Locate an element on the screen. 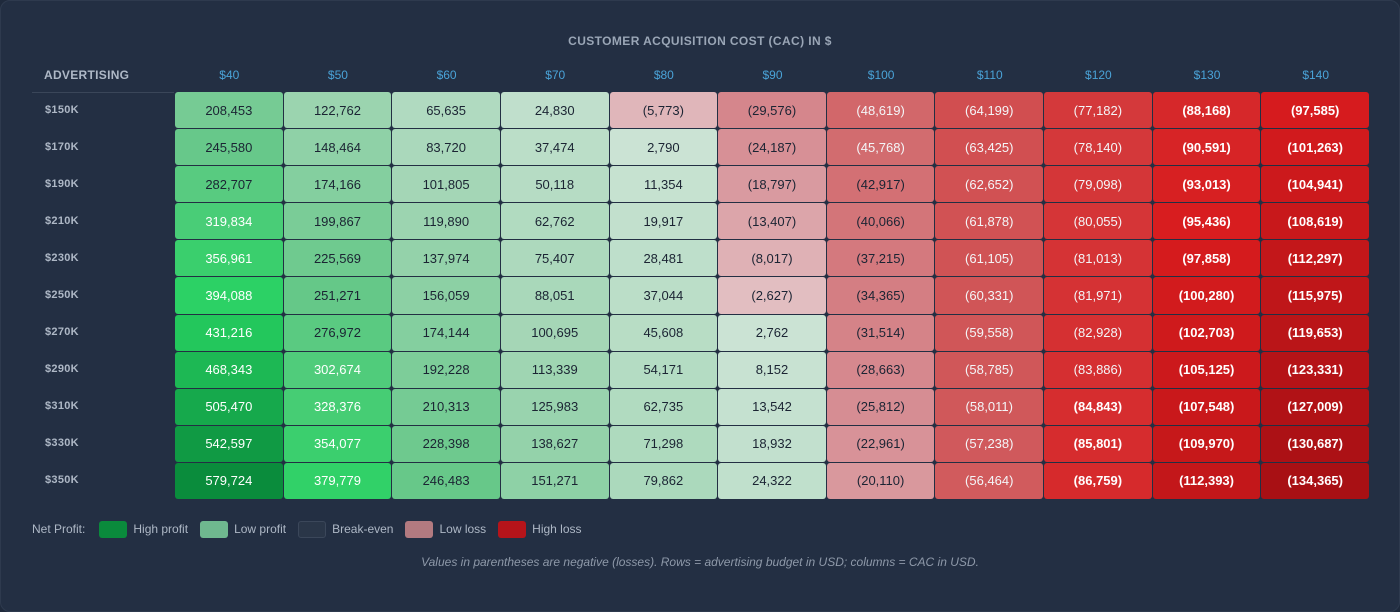 Image resolution: width=1400 pixels, height=612 pixels. heatmap-cell: (56,464) is located at coordinates (989, 480).